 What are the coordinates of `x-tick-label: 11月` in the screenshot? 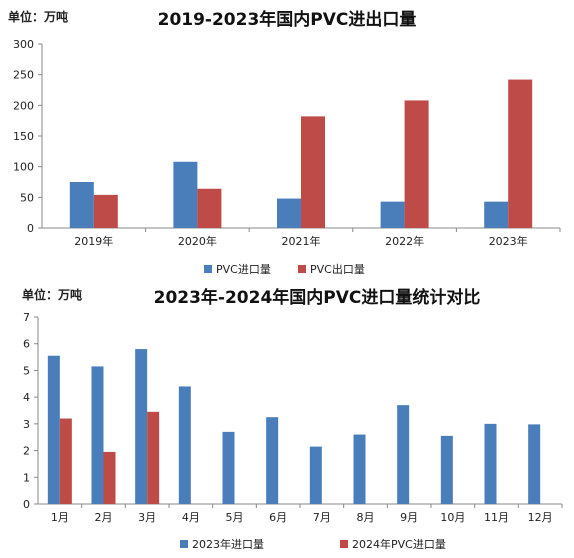 It's located at (496, 517).